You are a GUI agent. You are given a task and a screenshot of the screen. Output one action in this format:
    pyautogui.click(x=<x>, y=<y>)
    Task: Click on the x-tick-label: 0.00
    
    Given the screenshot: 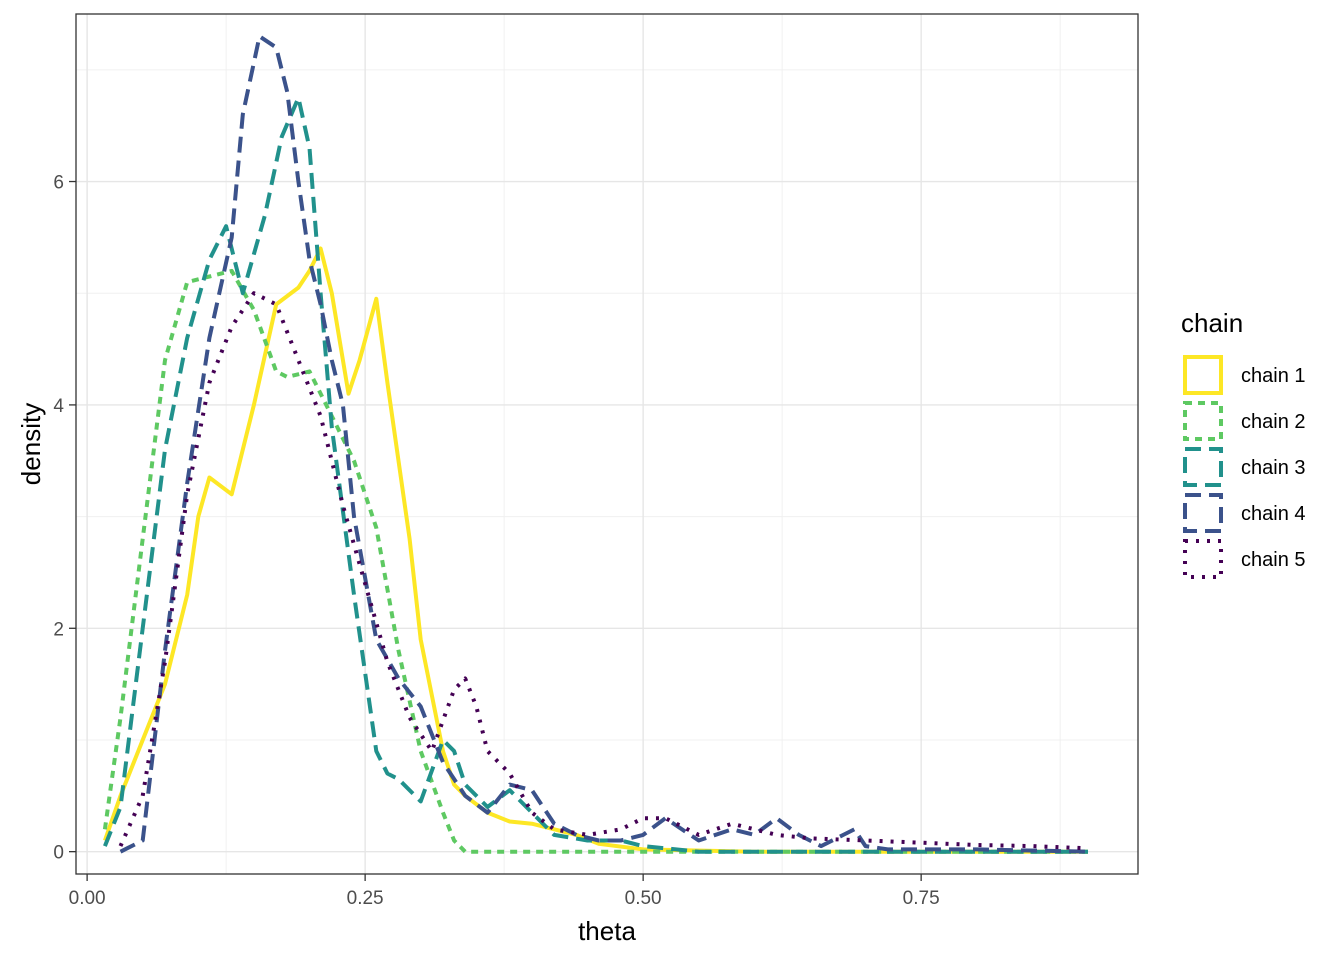 What is the action you would take?
    pyautogui.click(x=87, y=898)
    